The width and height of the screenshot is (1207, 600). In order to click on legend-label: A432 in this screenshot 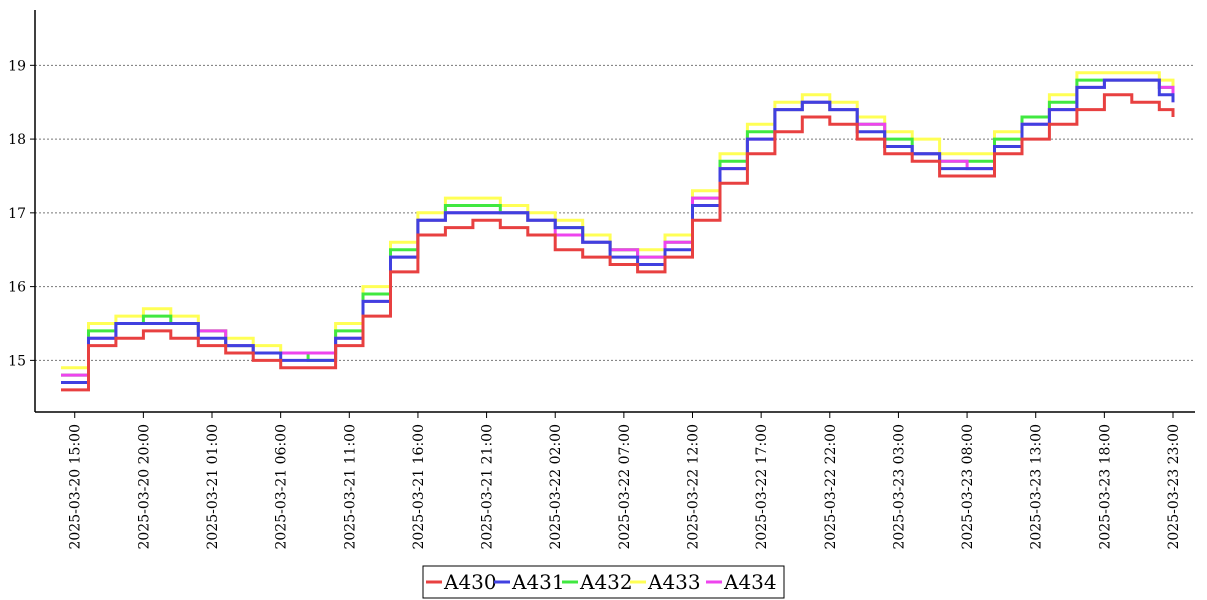, I will do `click(606, 582)`.